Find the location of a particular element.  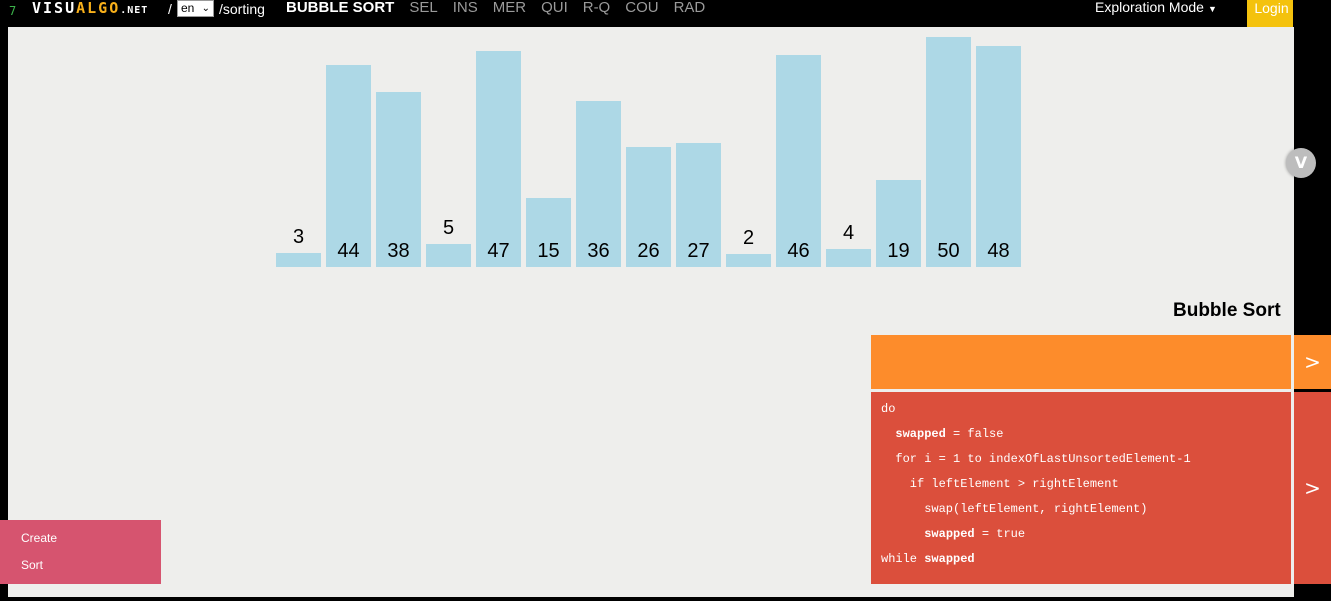

nav-item-bubble-sort: BUBBLE SORT is located at coordinates (340, 8).